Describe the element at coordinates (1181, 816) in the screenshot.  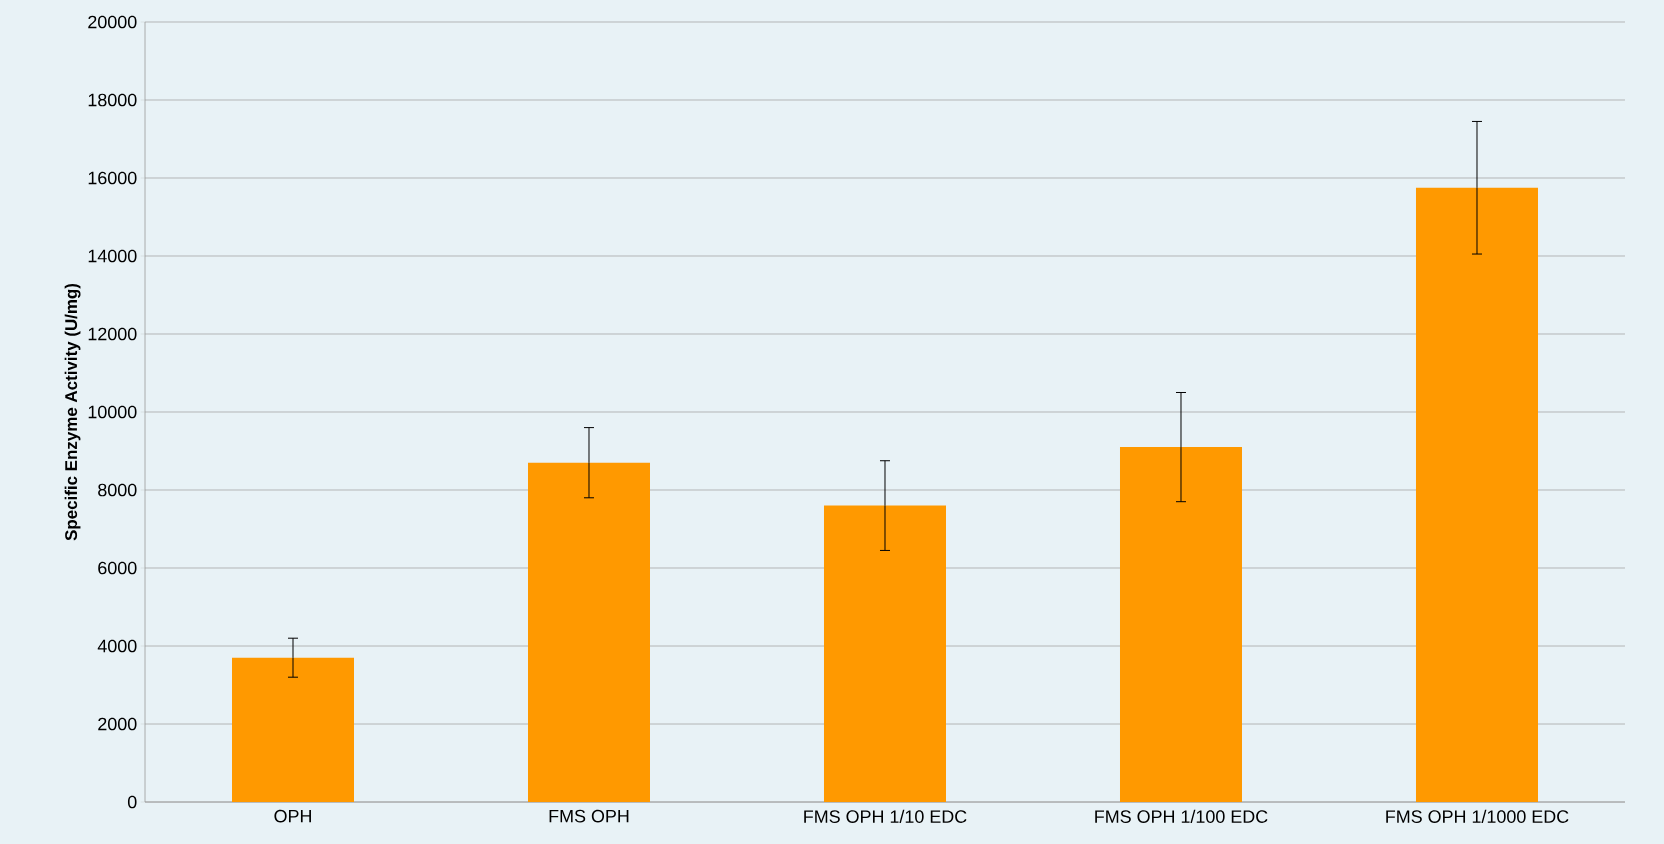
I see `x-tick-label: FMS OPH 1/100 EDC` at that location.